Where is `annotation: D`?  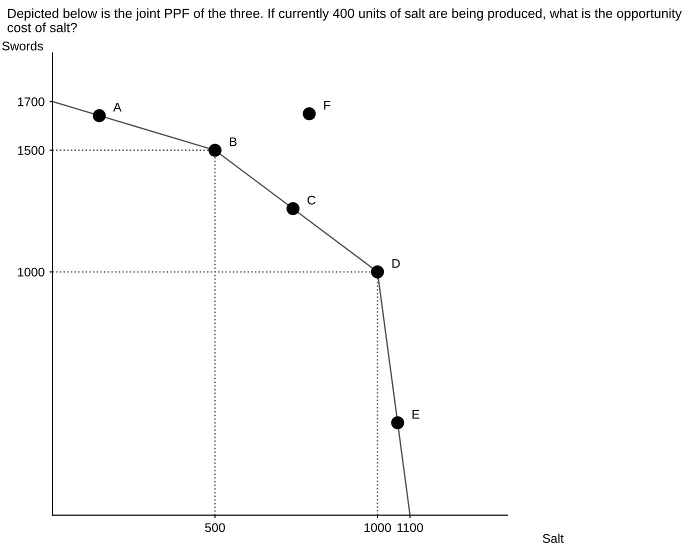
annotation: D is located at coordinates (396, 263).